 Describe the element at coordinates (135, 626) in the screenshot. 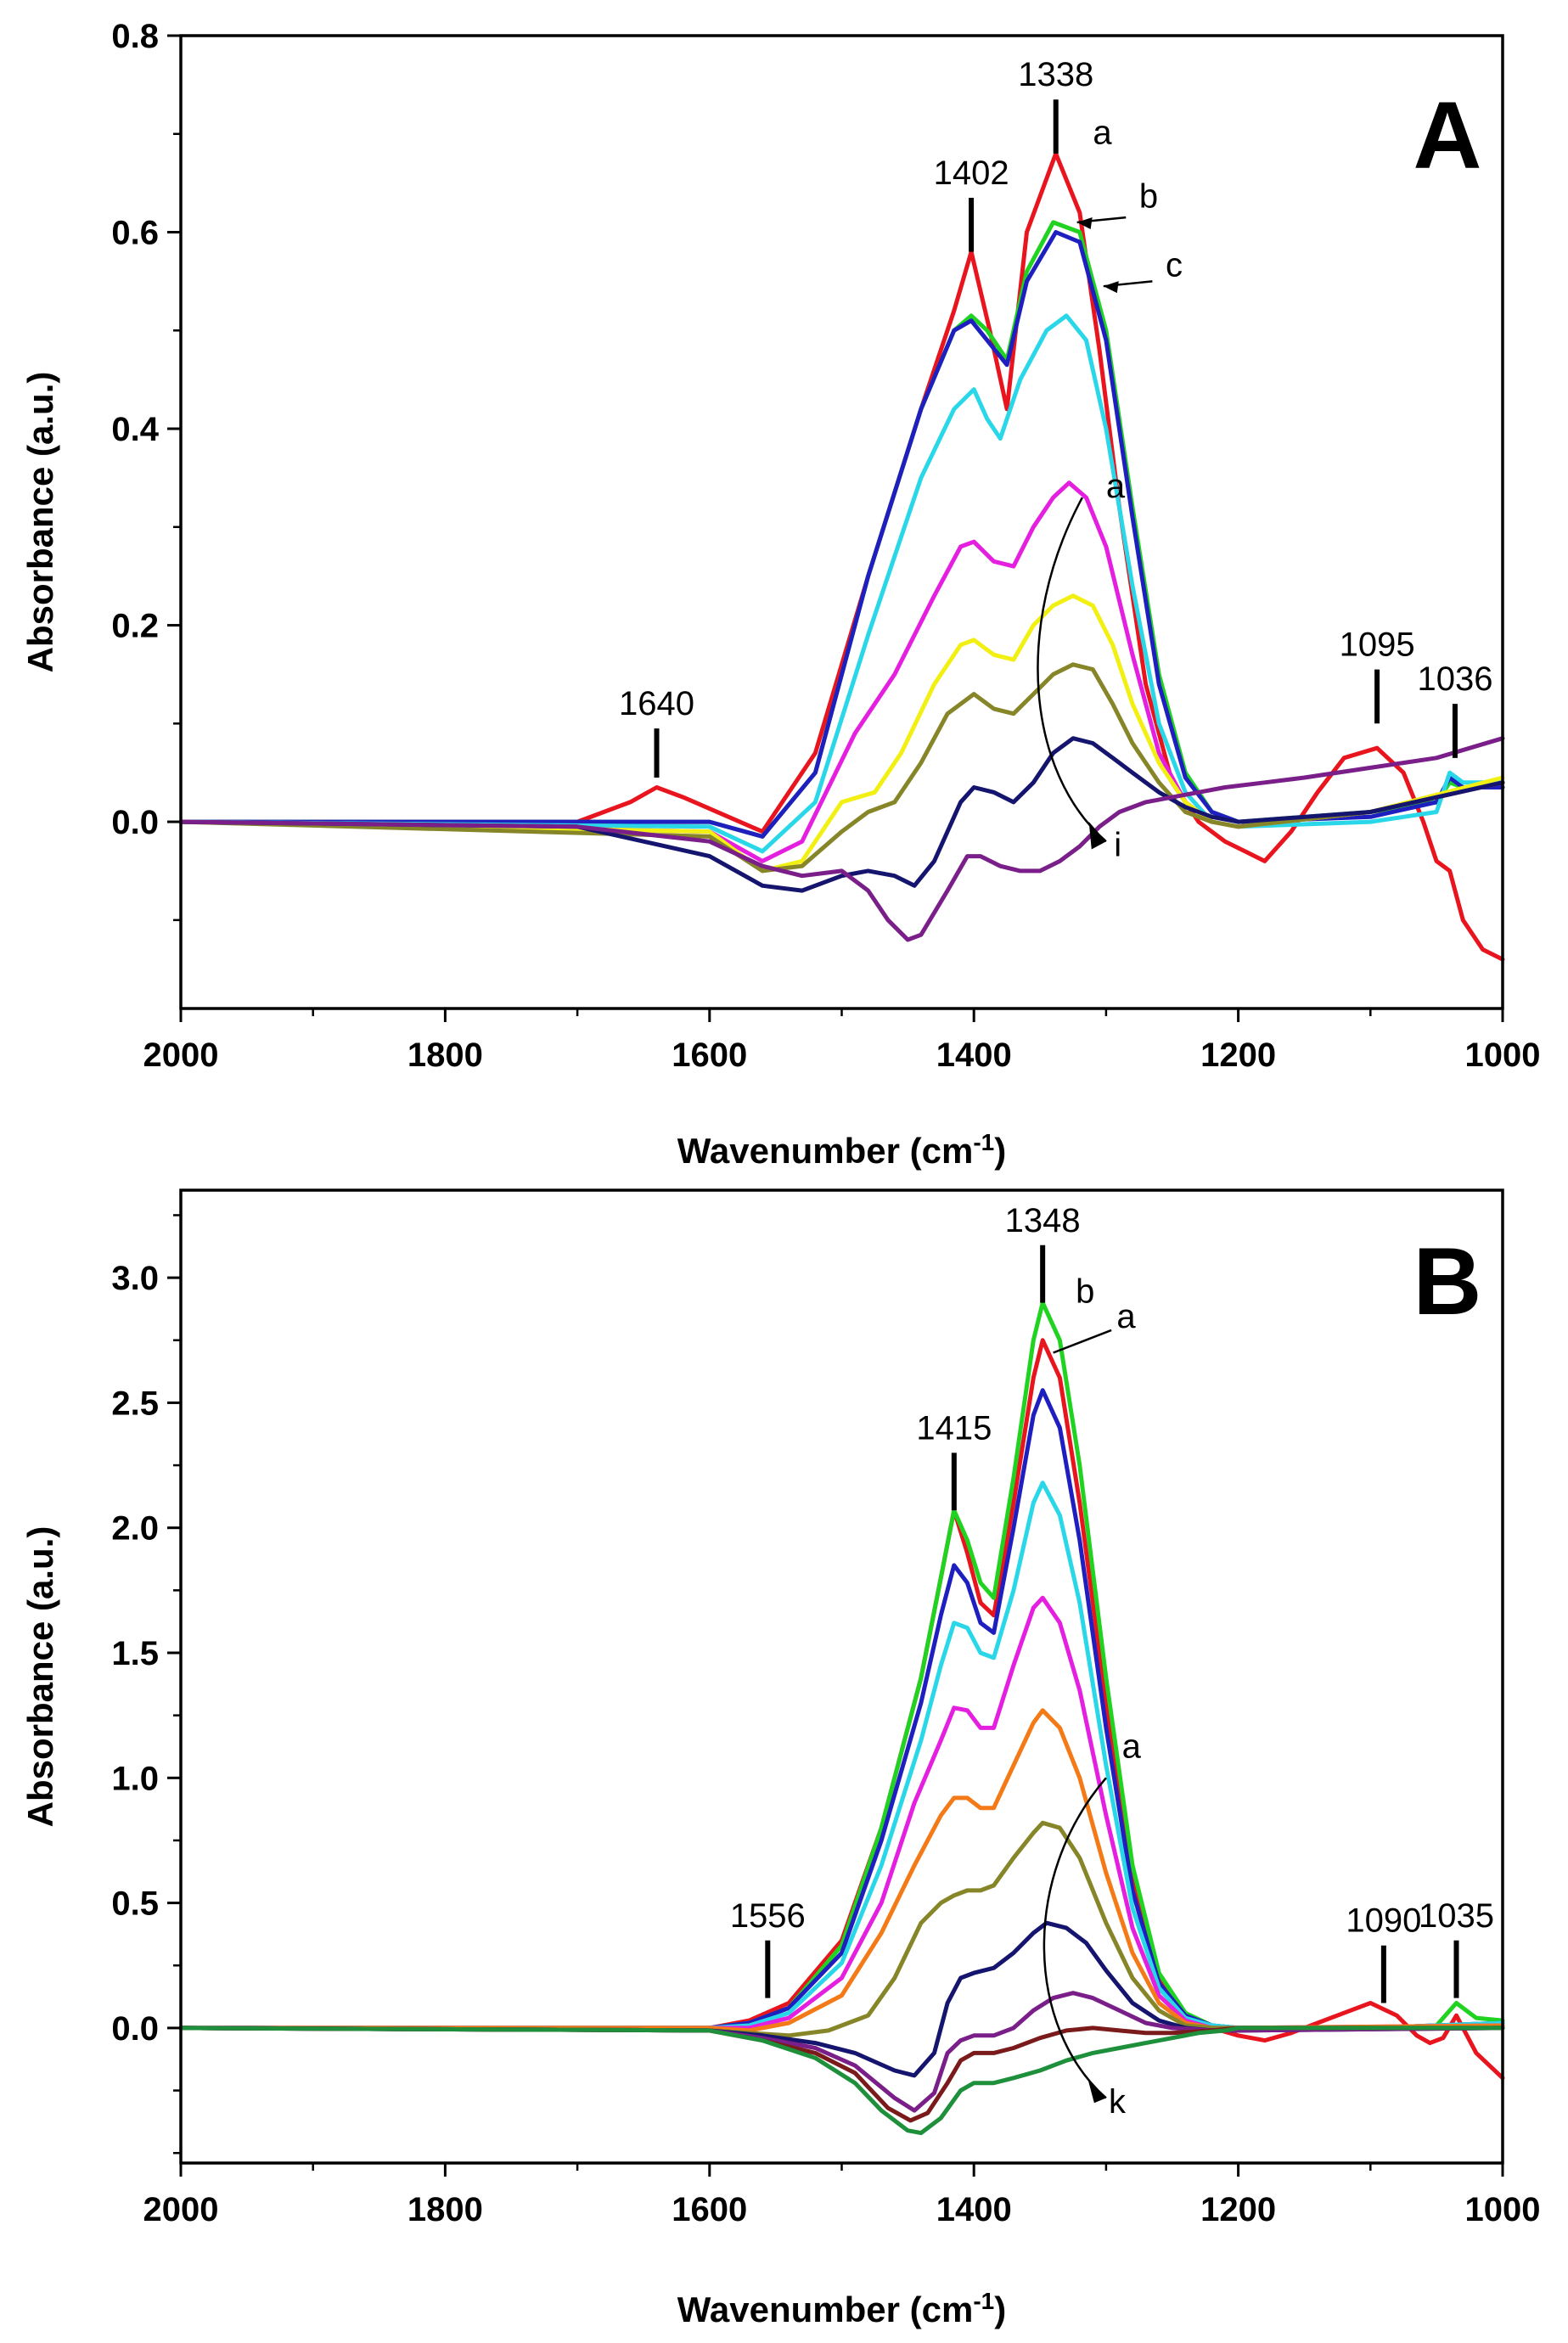

I see `panel-a-y-tick-label: 0.2` at that location.